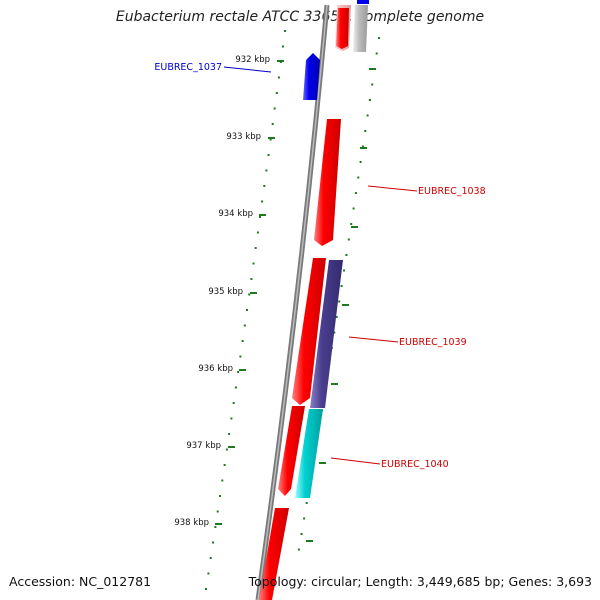  I want to click on tick-label: 934 kbp, so click(235, 214).